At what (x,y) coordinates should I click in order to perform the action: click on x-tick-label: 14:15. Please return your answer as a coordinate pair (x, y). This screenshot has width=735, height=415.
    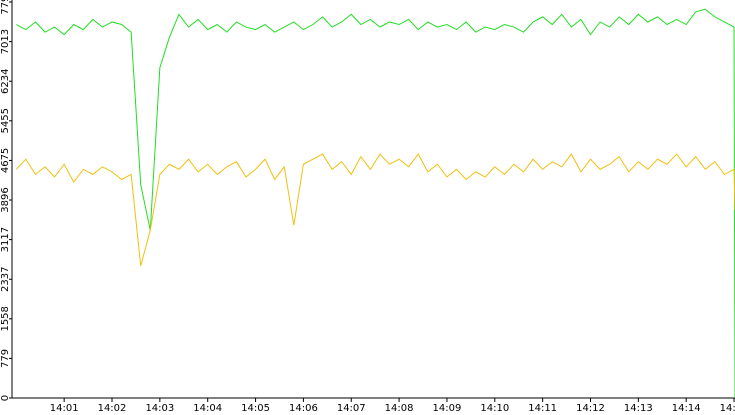
    Looking at the image, I should click on (727, 408).